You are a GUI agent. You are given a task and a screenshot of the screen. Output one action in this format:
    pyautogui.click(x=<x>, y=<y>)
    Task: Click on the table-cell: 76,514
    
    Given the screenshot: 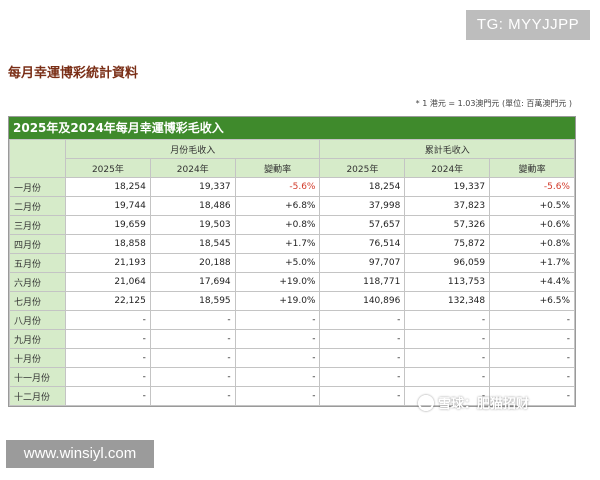 What is the action you would take?
    pyautogui.click(x=362, y=244)
    